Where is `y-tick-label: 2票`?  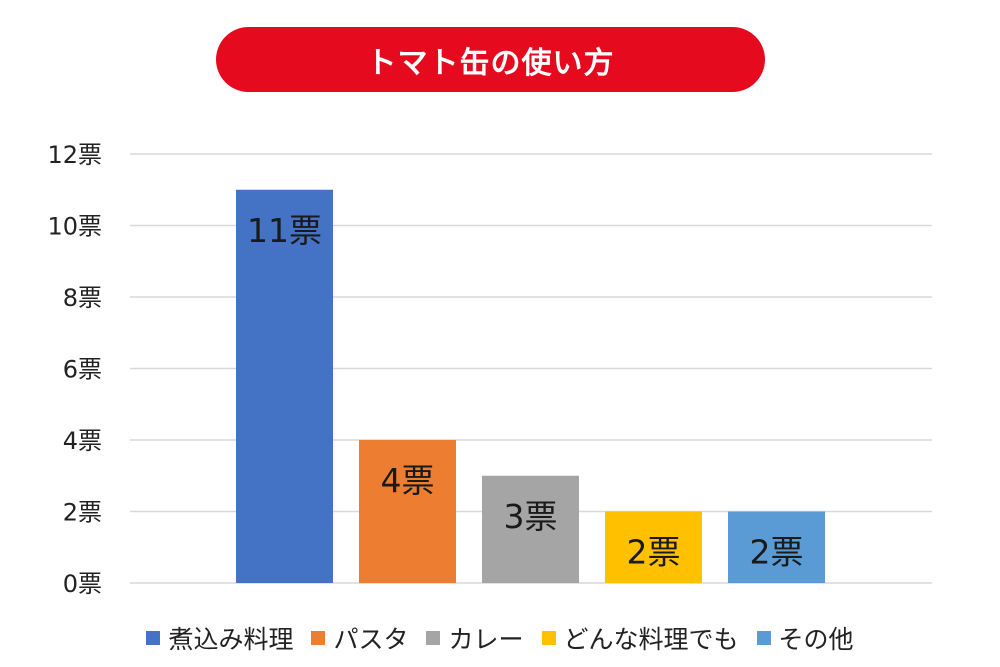 y-tick-label: 2票 is located at coordinates (82, 513).